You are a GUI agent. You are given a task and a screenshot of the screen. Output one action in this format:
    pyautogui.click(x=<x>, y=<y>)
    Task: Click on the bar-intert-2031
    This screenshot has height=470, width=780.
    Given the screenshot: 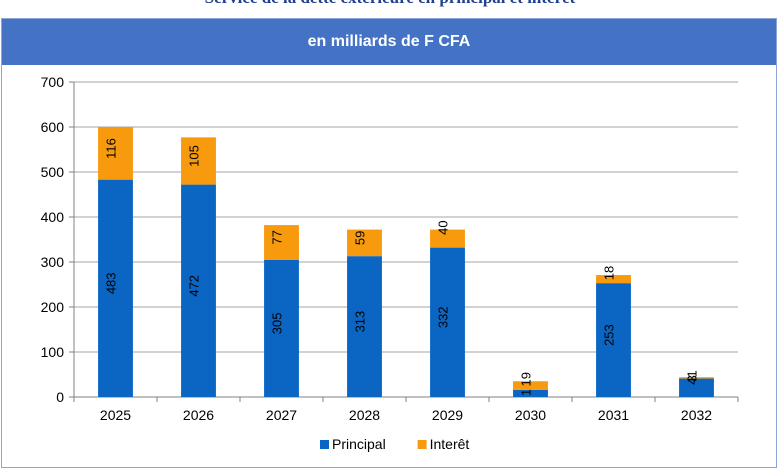 What is the action you would take?
    pyautogui.click(x=613, y=279)
    